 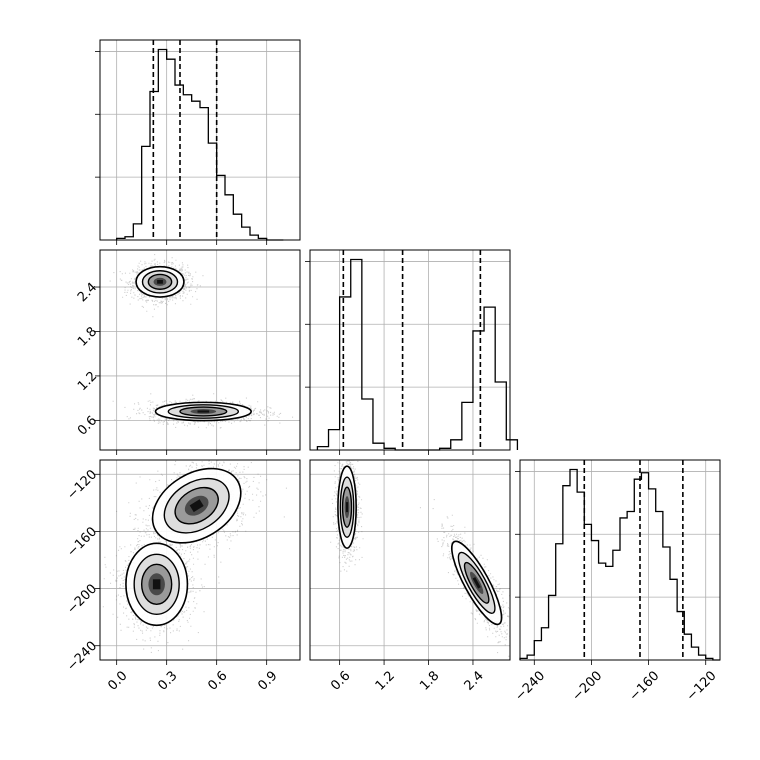 I want to click on scatter-points, so click(x=194, y=556).